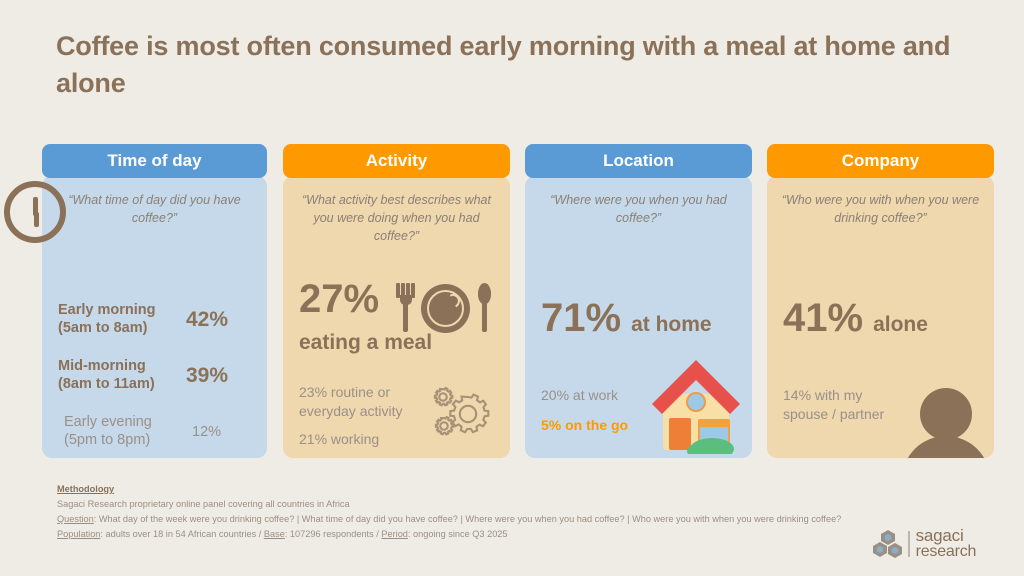  Describe the element at coordinates (939, 535) in the screenshot. I see `logo-line-1: sagaci` at that location.